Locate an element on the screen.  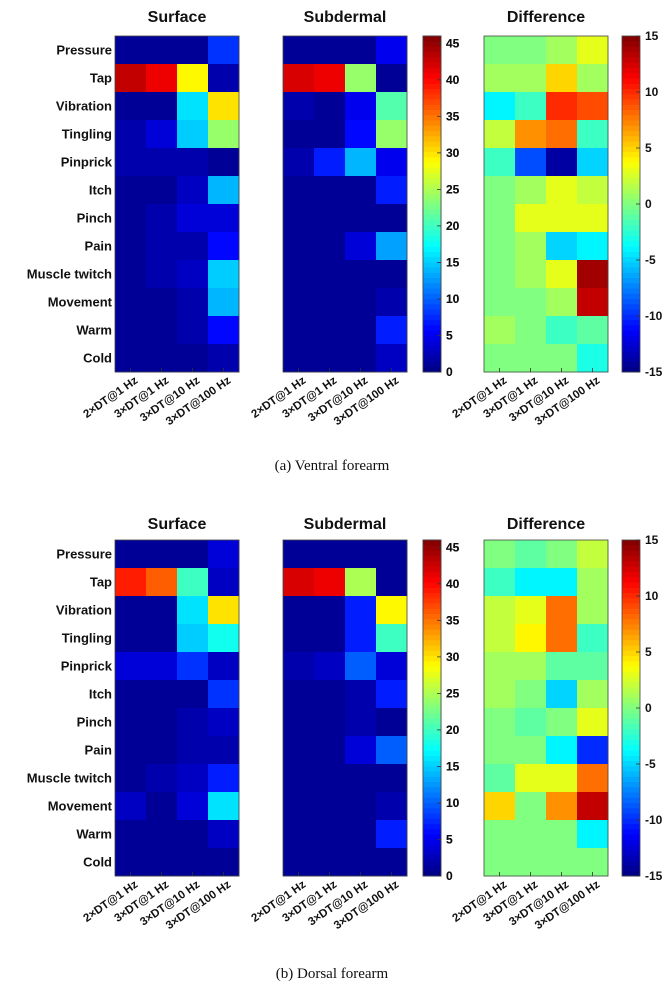
panel-title: Subdermal is located at coordinates (345, 17).